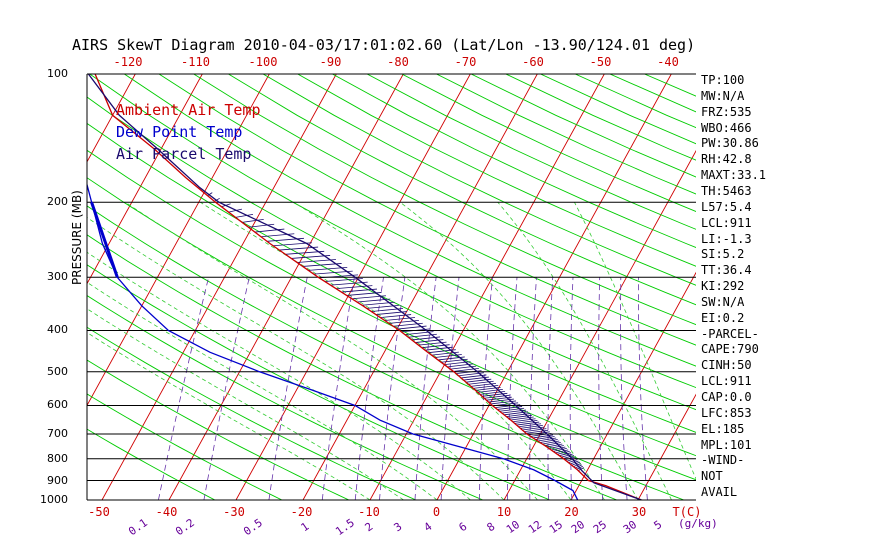 This screenshot has height=560, width=870. I want to click on index-item: AVAIL, so click(719, 492).